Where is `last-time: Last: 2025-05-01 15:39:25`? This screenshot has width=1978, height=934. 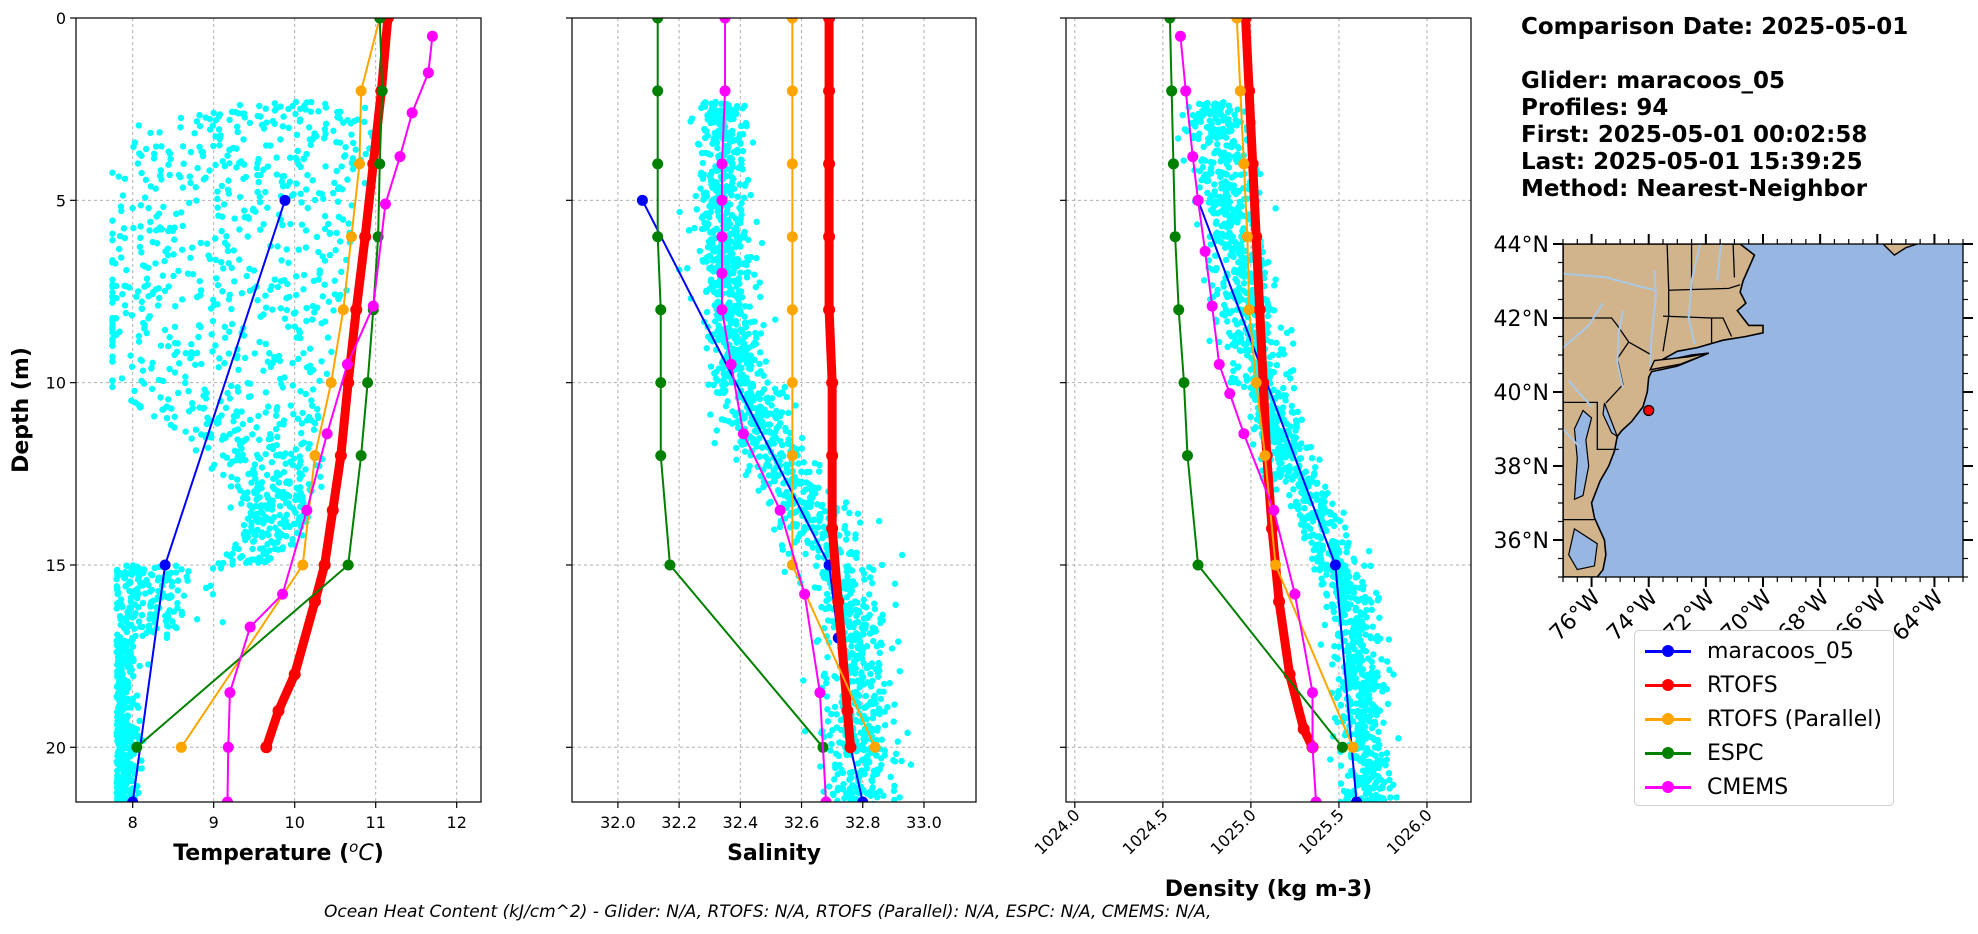 last-time: Last: 2025-05-01 15:39:25 is located at coordinates (1692, 162).